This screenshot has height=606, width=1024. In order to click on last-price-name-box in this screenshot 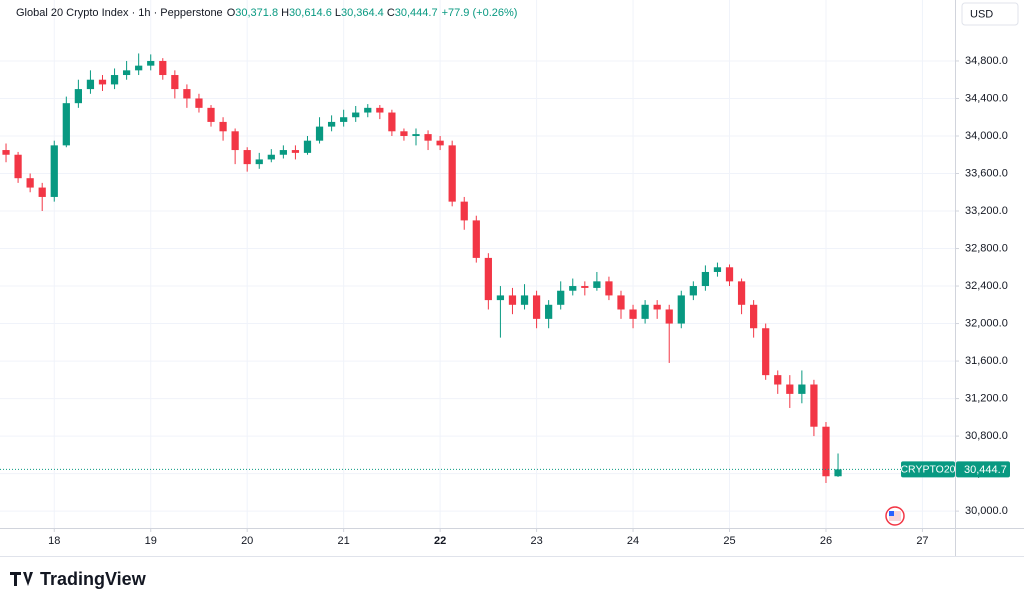, I will do `click(928, 469)`.